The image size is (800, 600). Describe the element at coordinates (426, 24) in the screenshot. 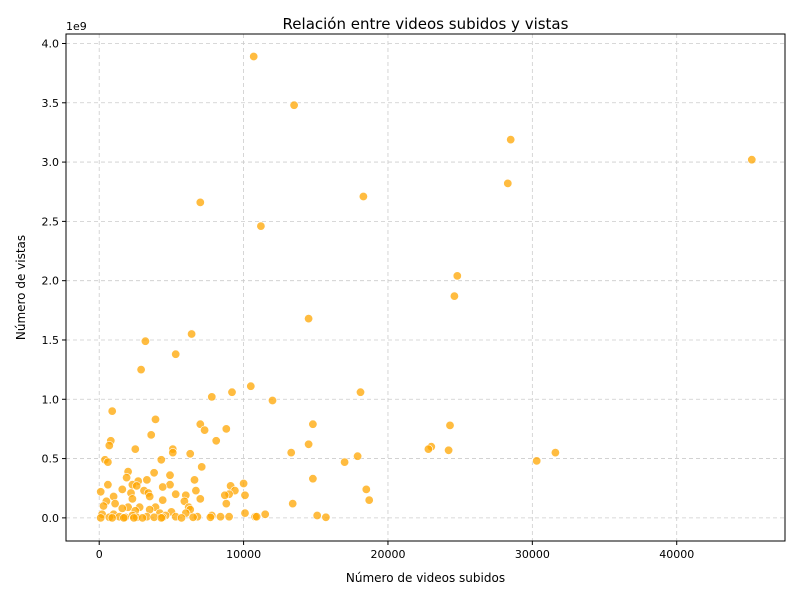

I see `chart-title: Relación entre videos subidos y vistas` at that location.